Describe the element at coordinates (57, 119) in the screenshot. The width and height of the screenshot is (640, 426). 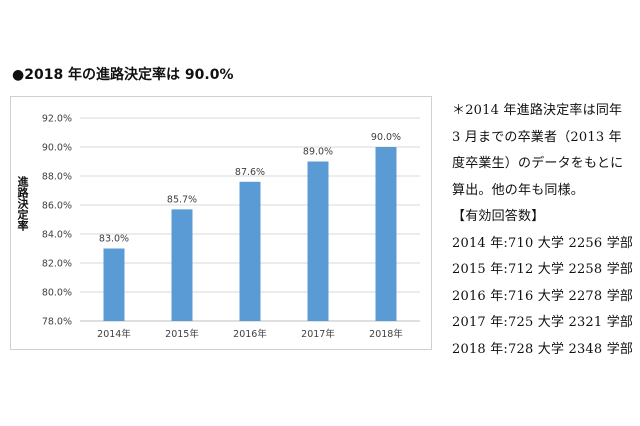
I see `y-tick-label: 92.0%` at that location.